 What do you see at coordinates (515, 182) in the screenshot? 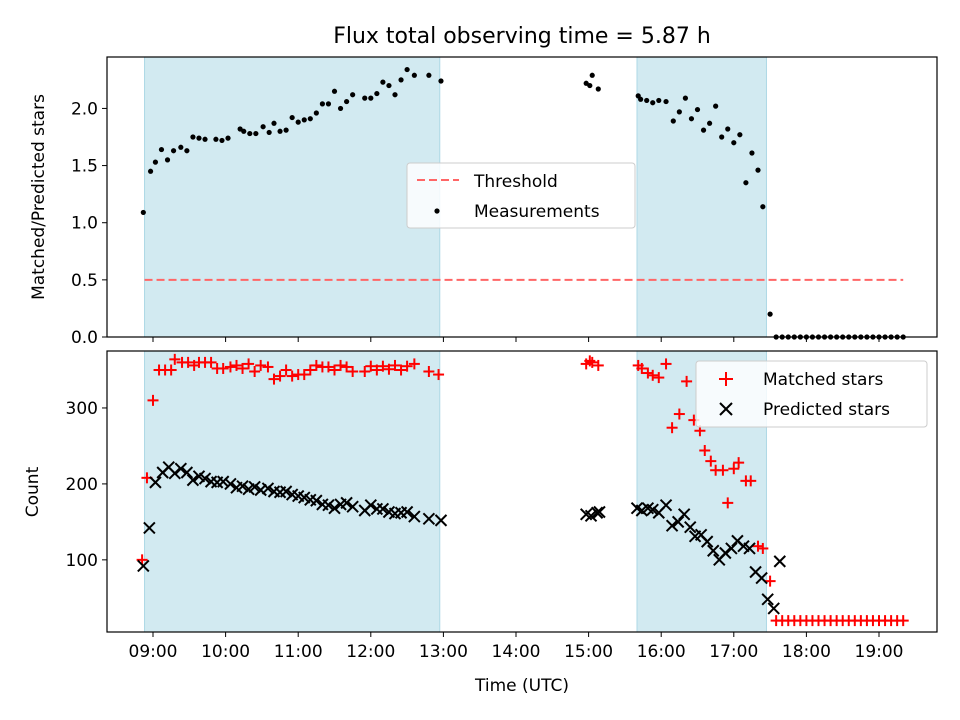
I see `threshold-legend-label: Threshold` at bounding box center [515, 182].